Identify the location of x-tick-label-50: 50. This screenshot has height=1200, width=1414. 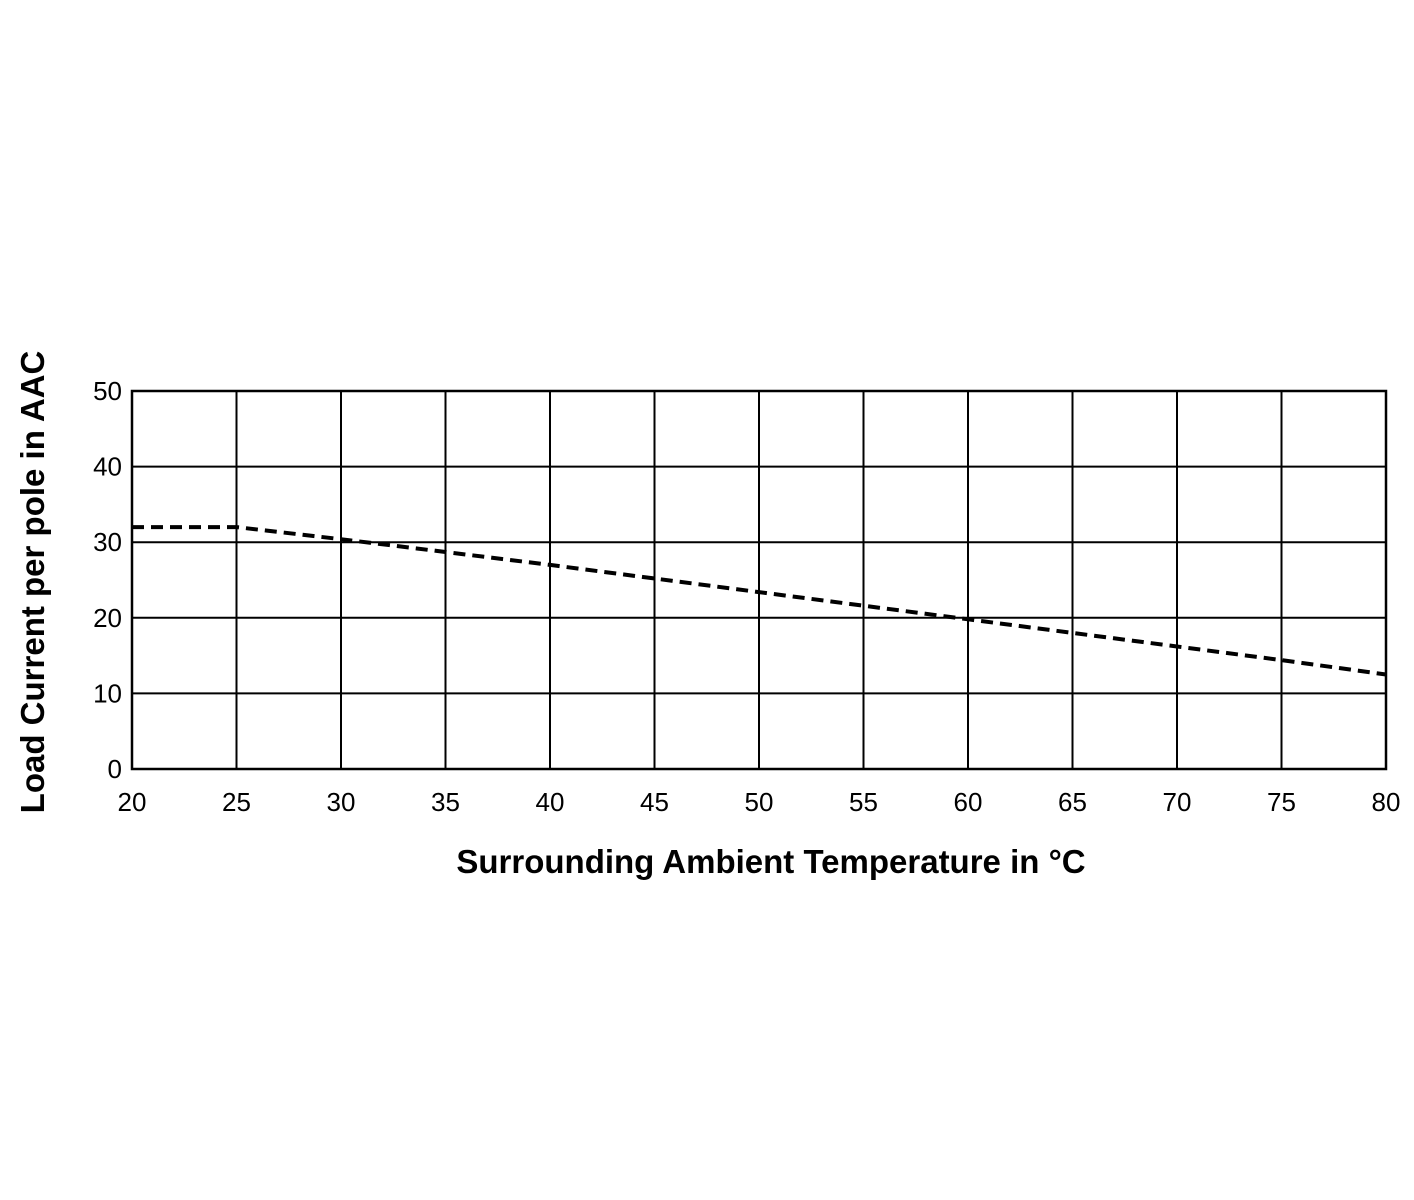
(759, 802).